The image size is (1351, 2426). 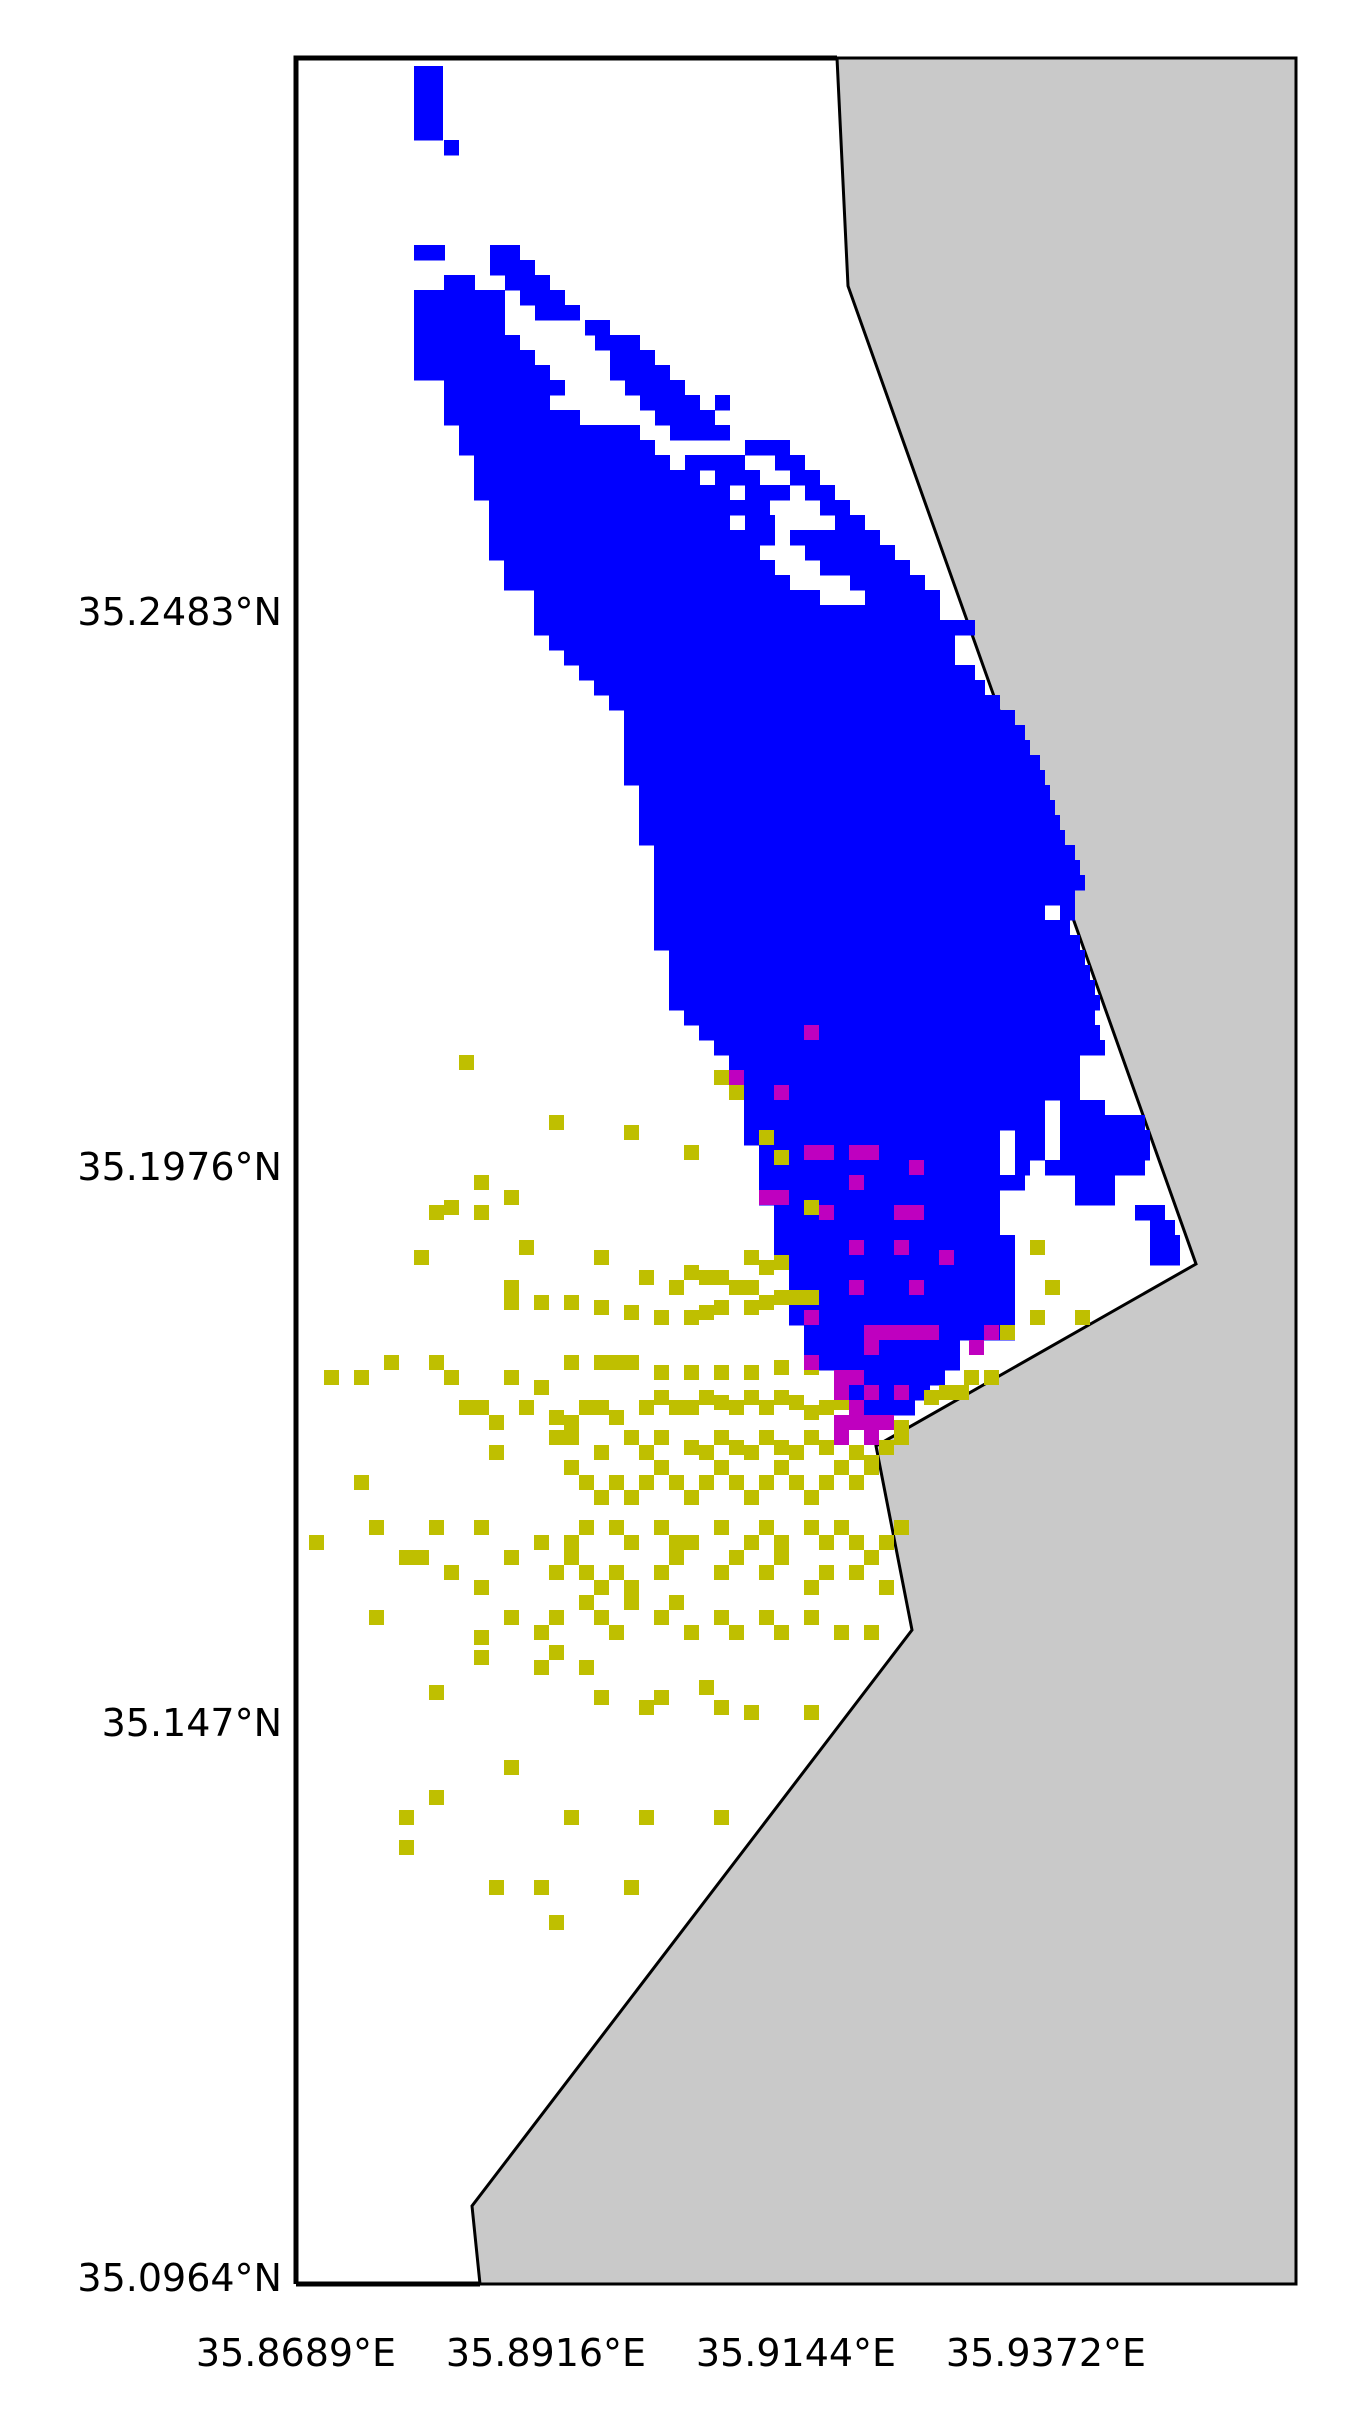 What do you see at coordinates (1046, 2353) in the screenshot?
I see `x-tick-label: 35.9372°E` at bounding box center [1046, 2353].